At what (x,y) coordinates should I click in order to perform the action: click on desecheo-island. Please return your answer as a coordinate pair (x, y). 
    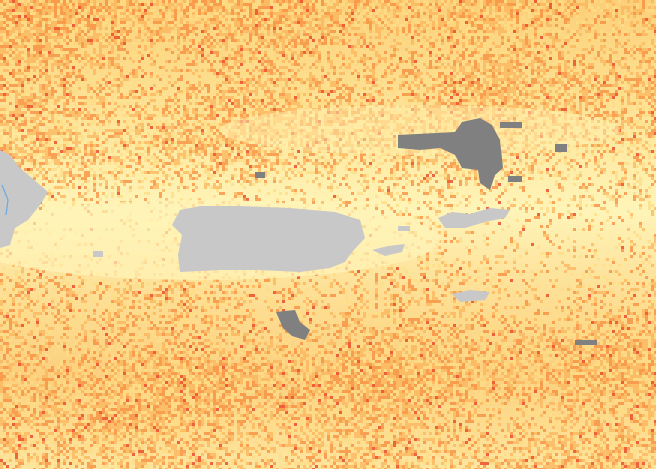
    Looking at the image, I should click on (98, 254).